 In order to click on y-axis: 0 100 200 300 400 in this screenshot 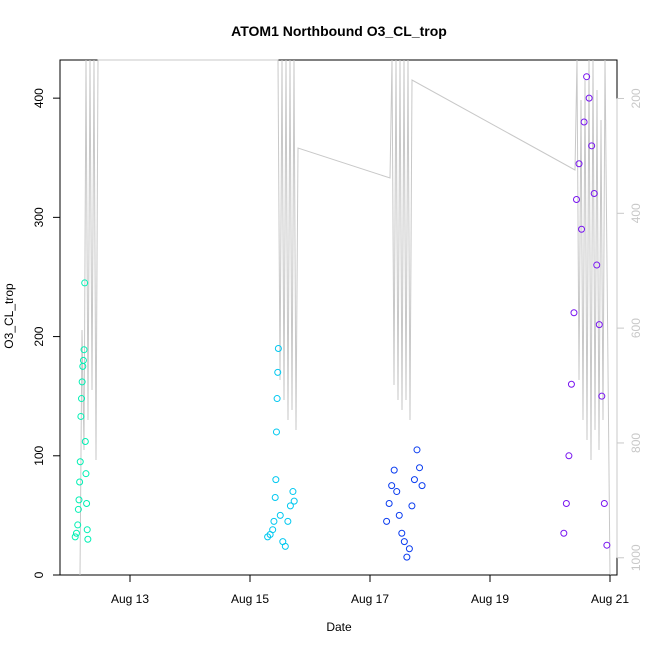, I will do `click(46, 333)`.